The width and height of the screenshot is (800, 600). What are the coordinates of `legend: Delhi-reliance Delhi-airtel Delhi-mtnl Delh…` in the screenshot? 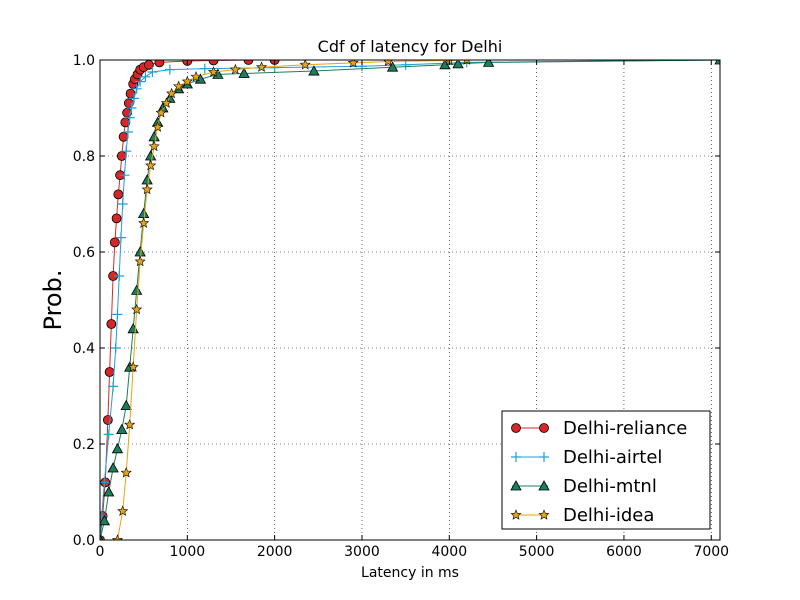 It's located at (606, 470).